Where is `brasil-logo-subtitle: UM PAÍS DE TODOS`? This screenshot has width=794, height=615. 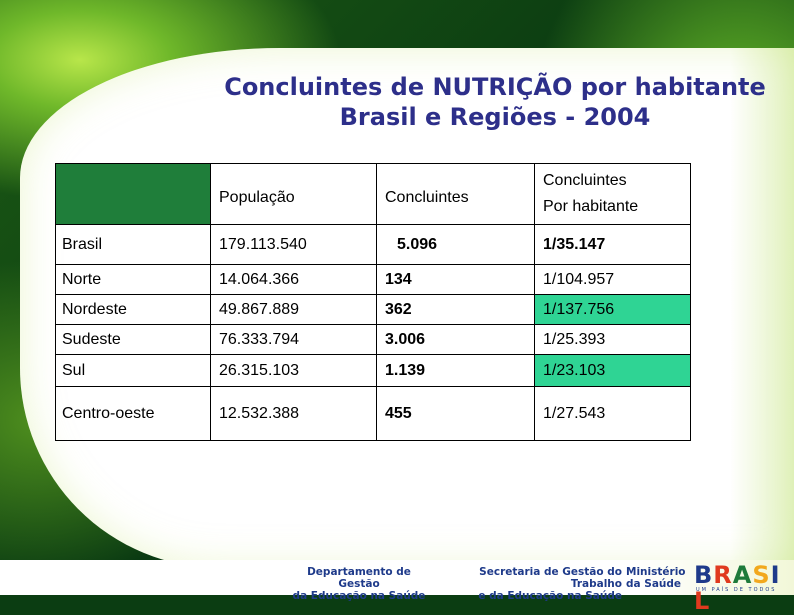 brasil-logo-subtitle: UM PAÍS DE TODOS is located at coordinates (736, 590).